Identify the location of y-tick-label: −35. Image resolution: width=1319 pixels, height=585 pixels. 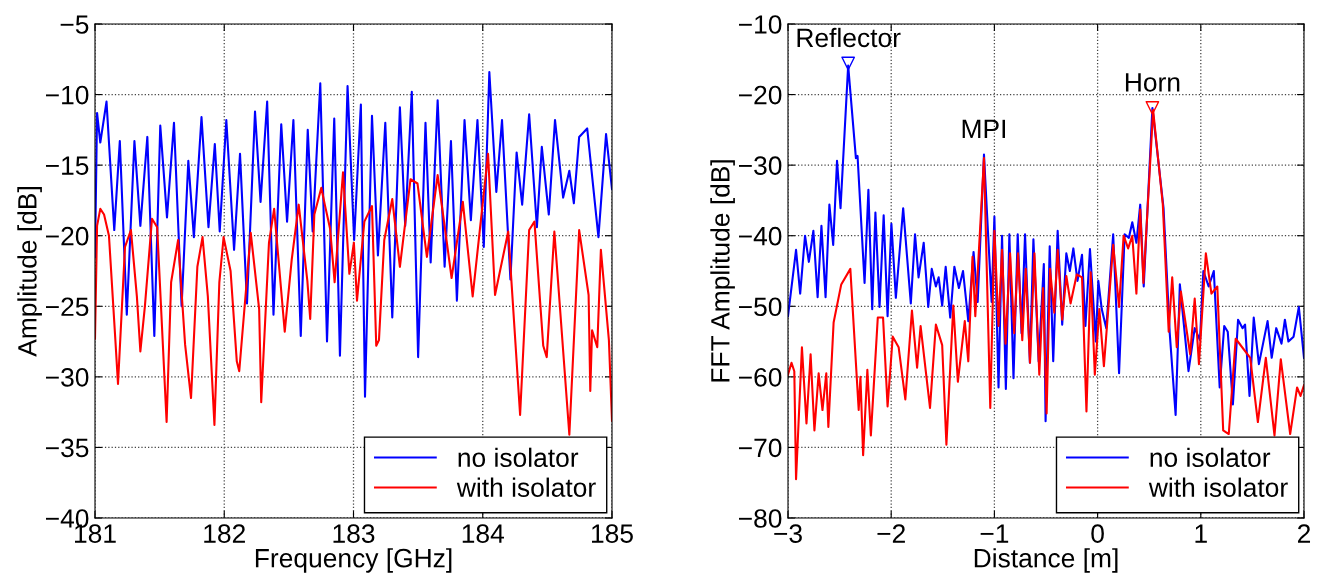
(67, 448).